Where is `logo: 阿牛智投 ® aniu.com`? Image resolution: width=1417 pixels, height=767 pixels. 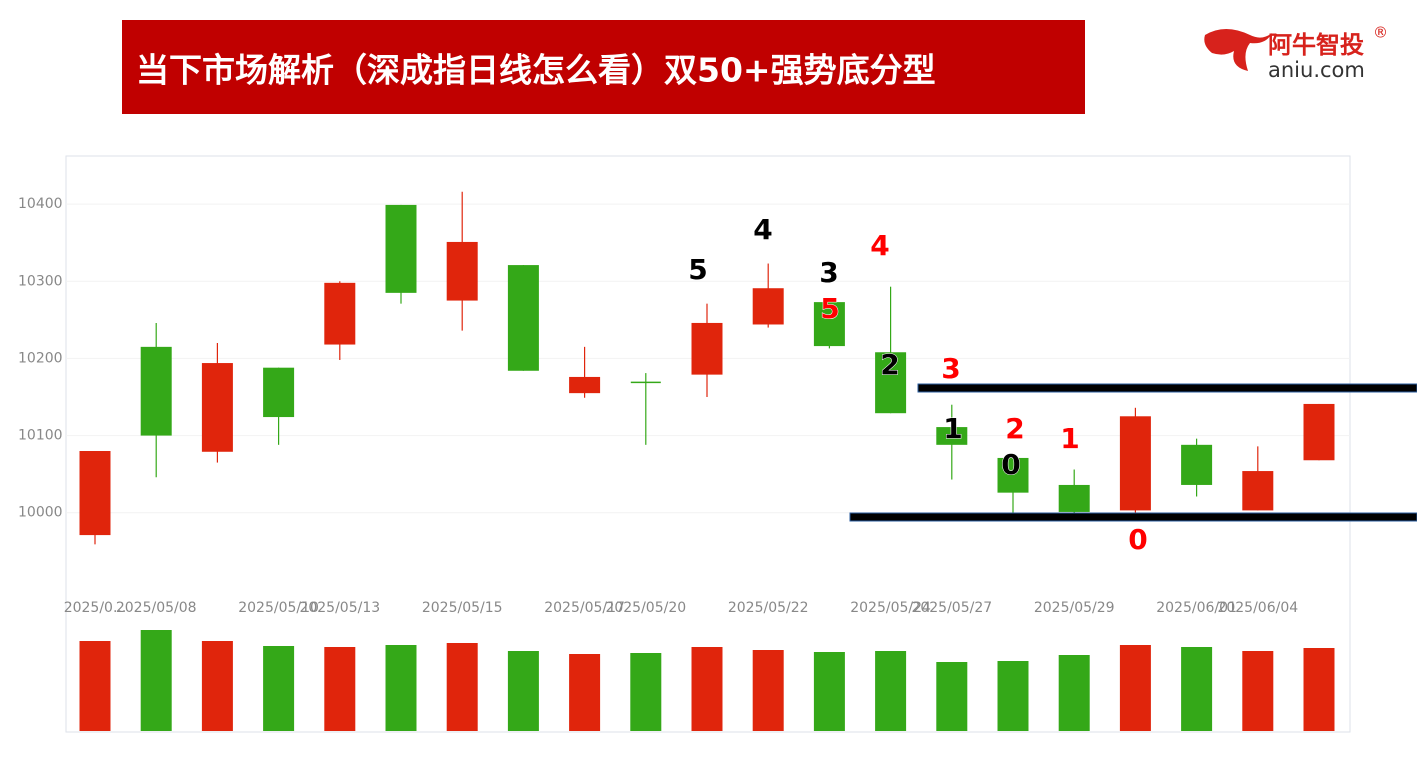 logo: 阿牛智投 ® aniu.com is located at coordinates (1296, 53).